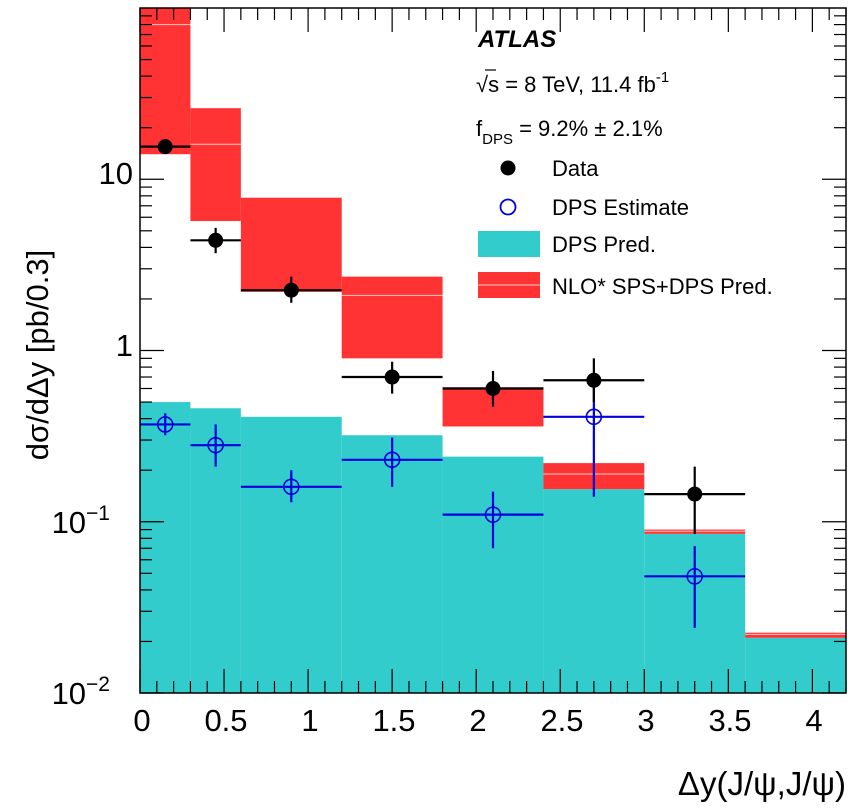 Image resolution: width=860 pixels, height=808 pixels. I want to click on x-tick-label: 4, so click(813, 720).